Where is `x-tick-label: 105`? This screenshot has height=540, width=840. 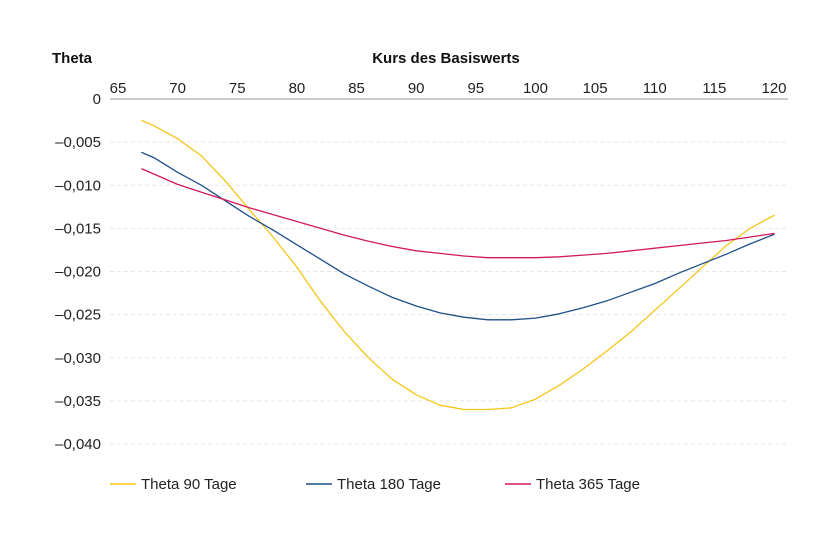
x-tick-label: 105 is located at coordinates (595, 88).